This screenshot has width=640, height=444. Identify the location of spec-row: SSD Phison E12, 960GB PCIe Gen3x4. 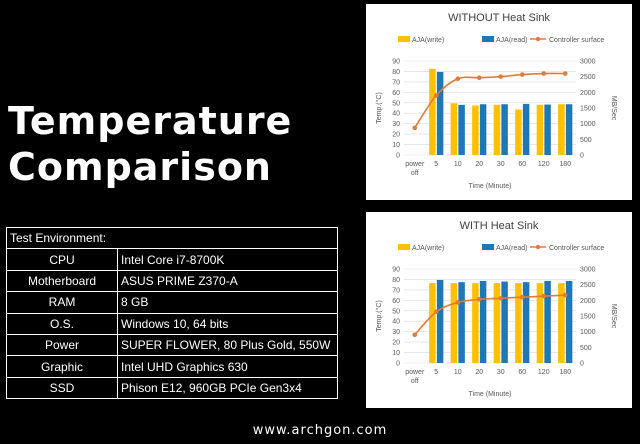
(172, 388).